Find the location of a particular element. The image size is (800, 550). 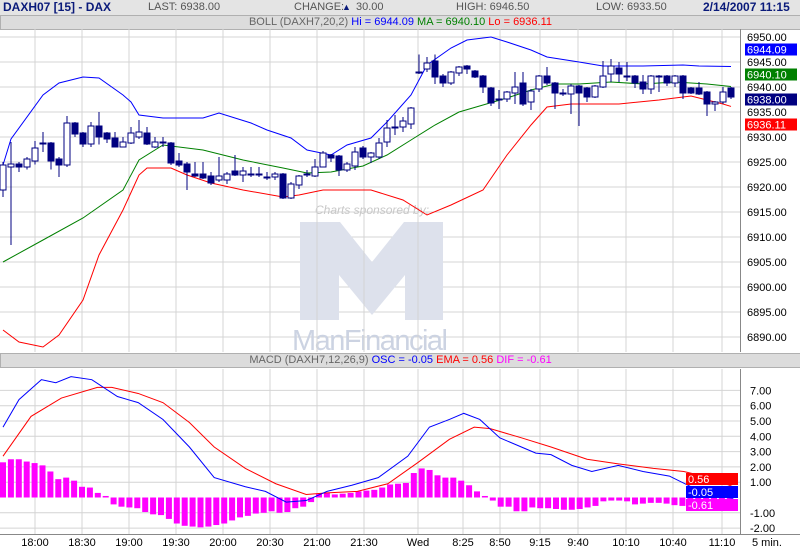

macd-tick-label: 4.00 is located at coordinates (760, 437).